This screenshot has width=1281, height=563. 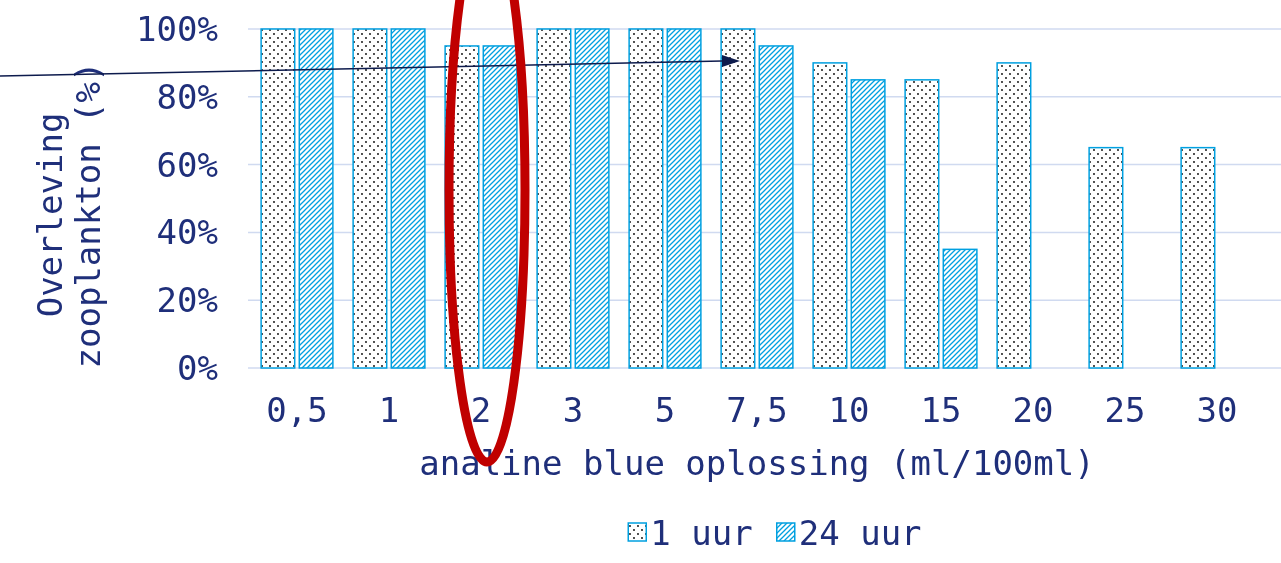 What do you see at coordinates (197, 367) in the screenshot?
I see `y-tick-label: 0%` at bounding box center [197, 367].